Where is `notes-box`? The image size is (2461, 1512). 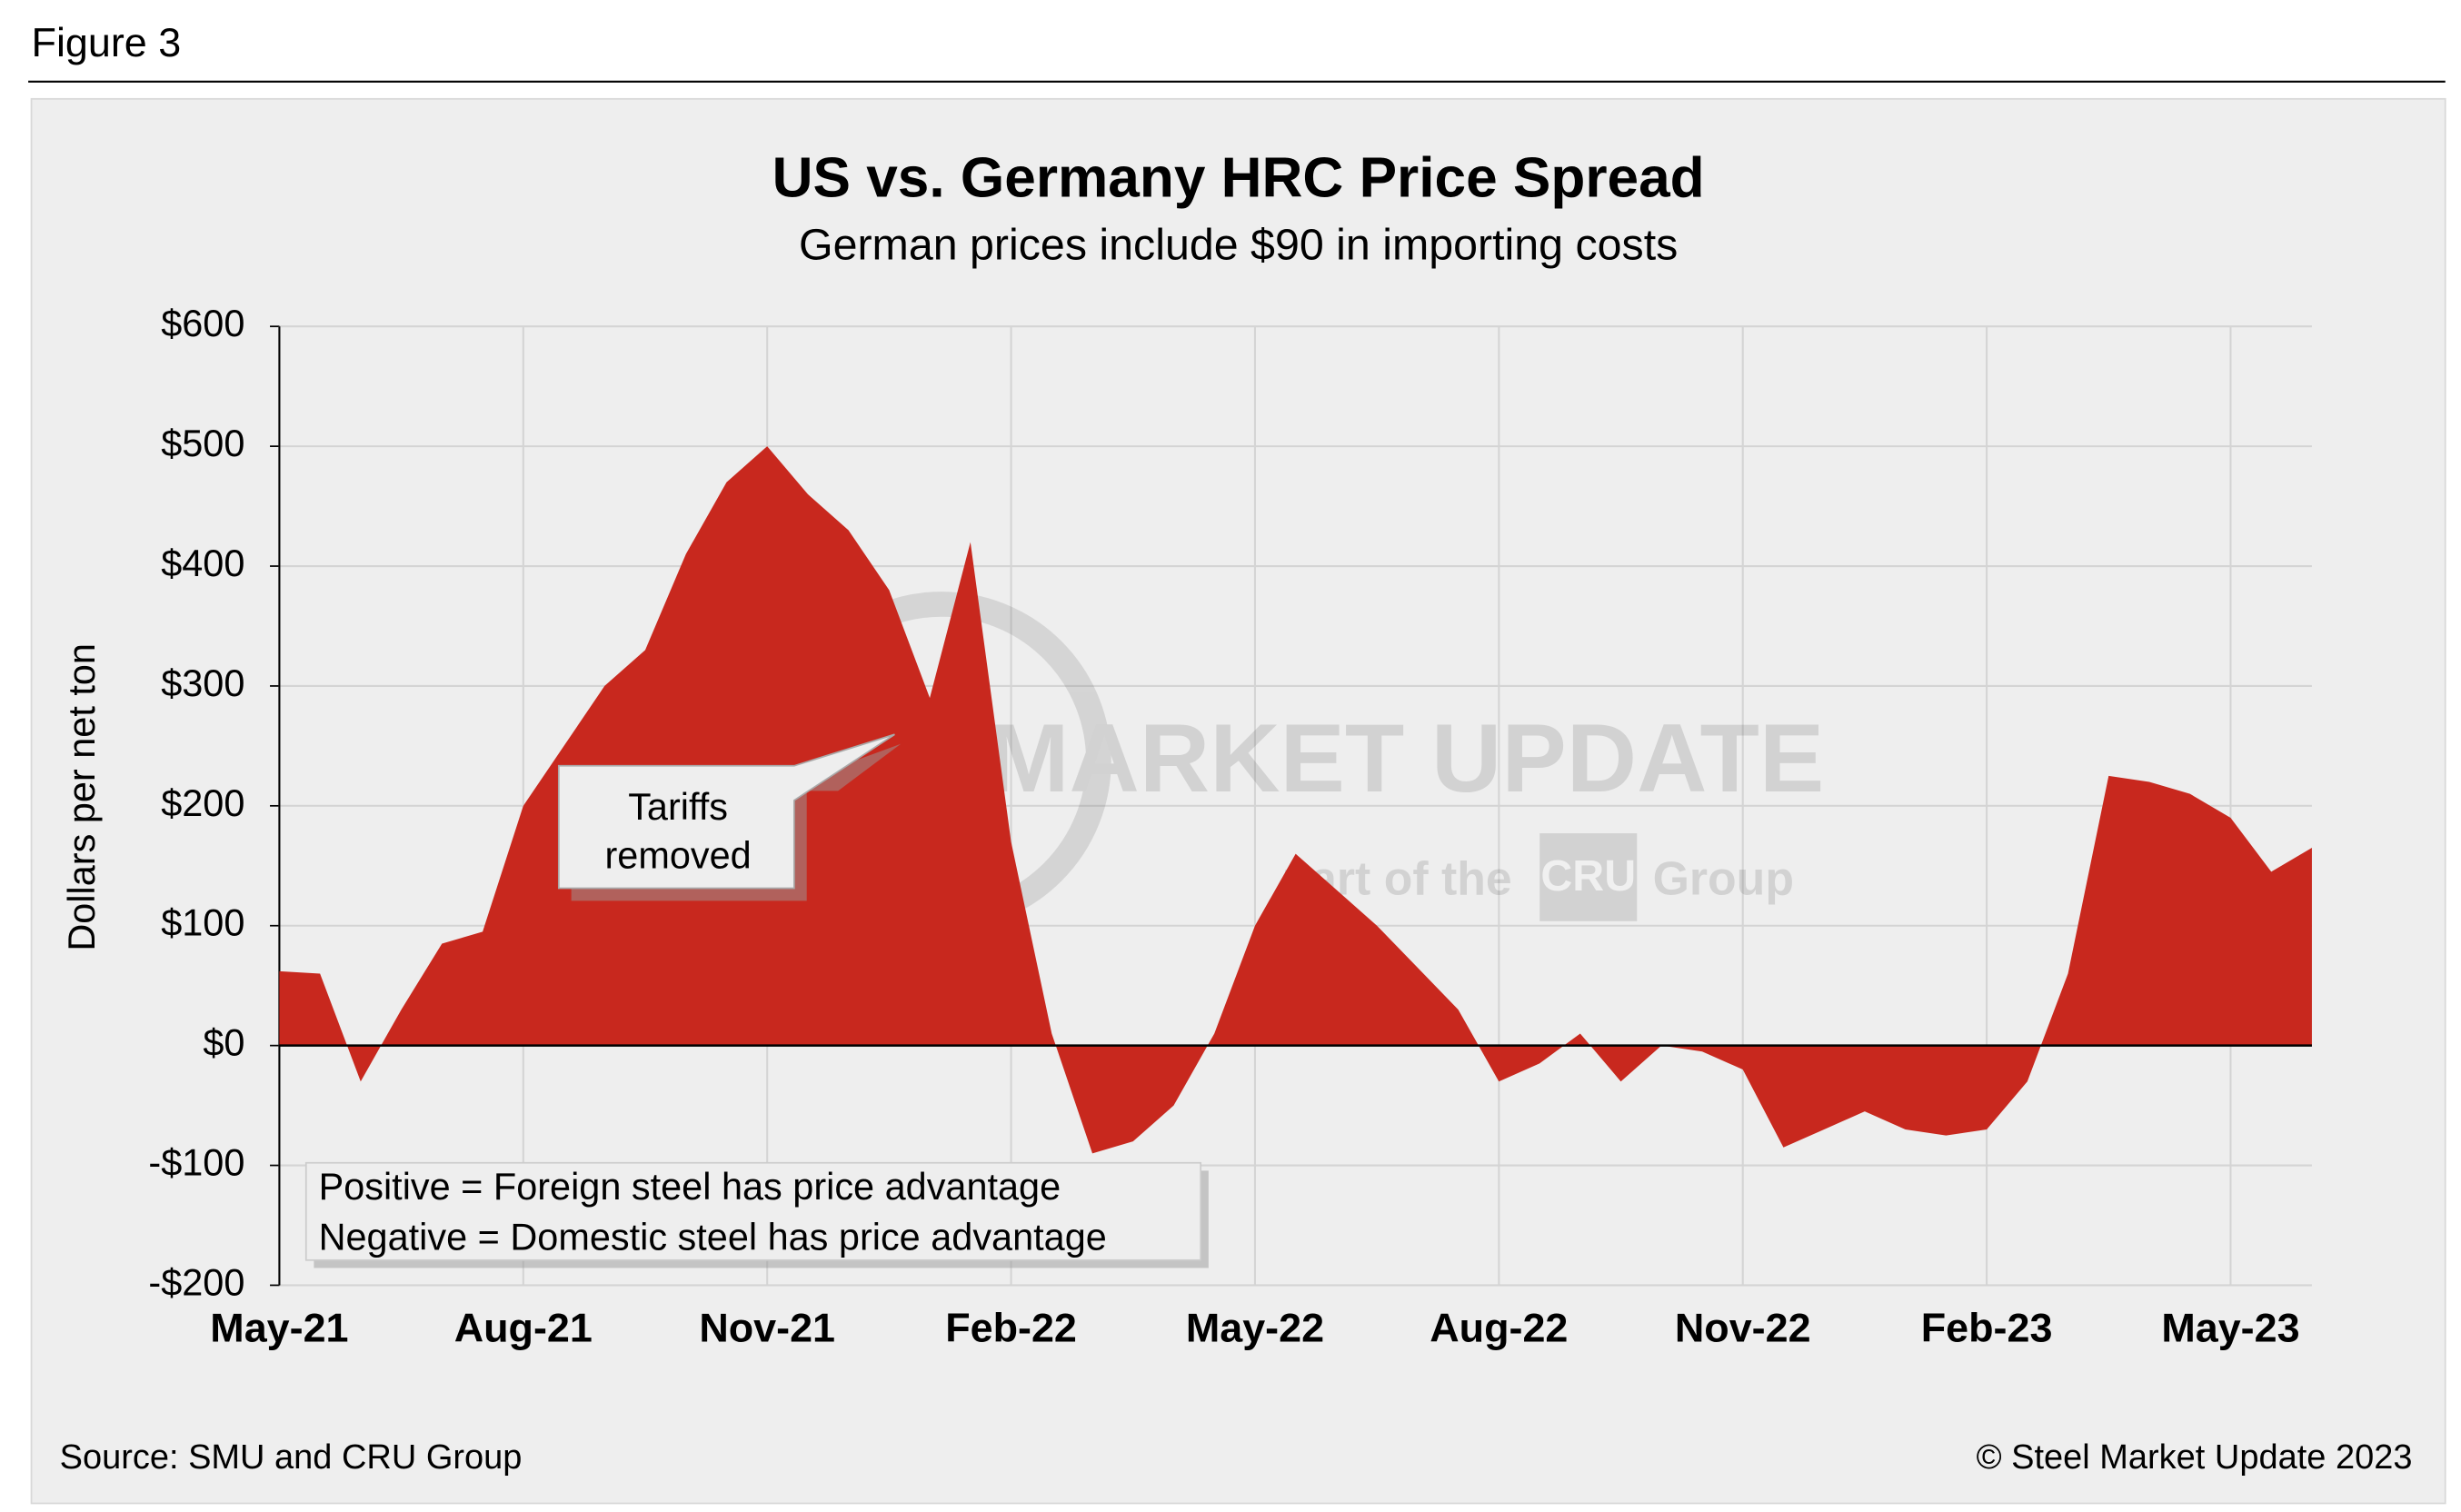
notes-box is located at coordinates (753, 1211).